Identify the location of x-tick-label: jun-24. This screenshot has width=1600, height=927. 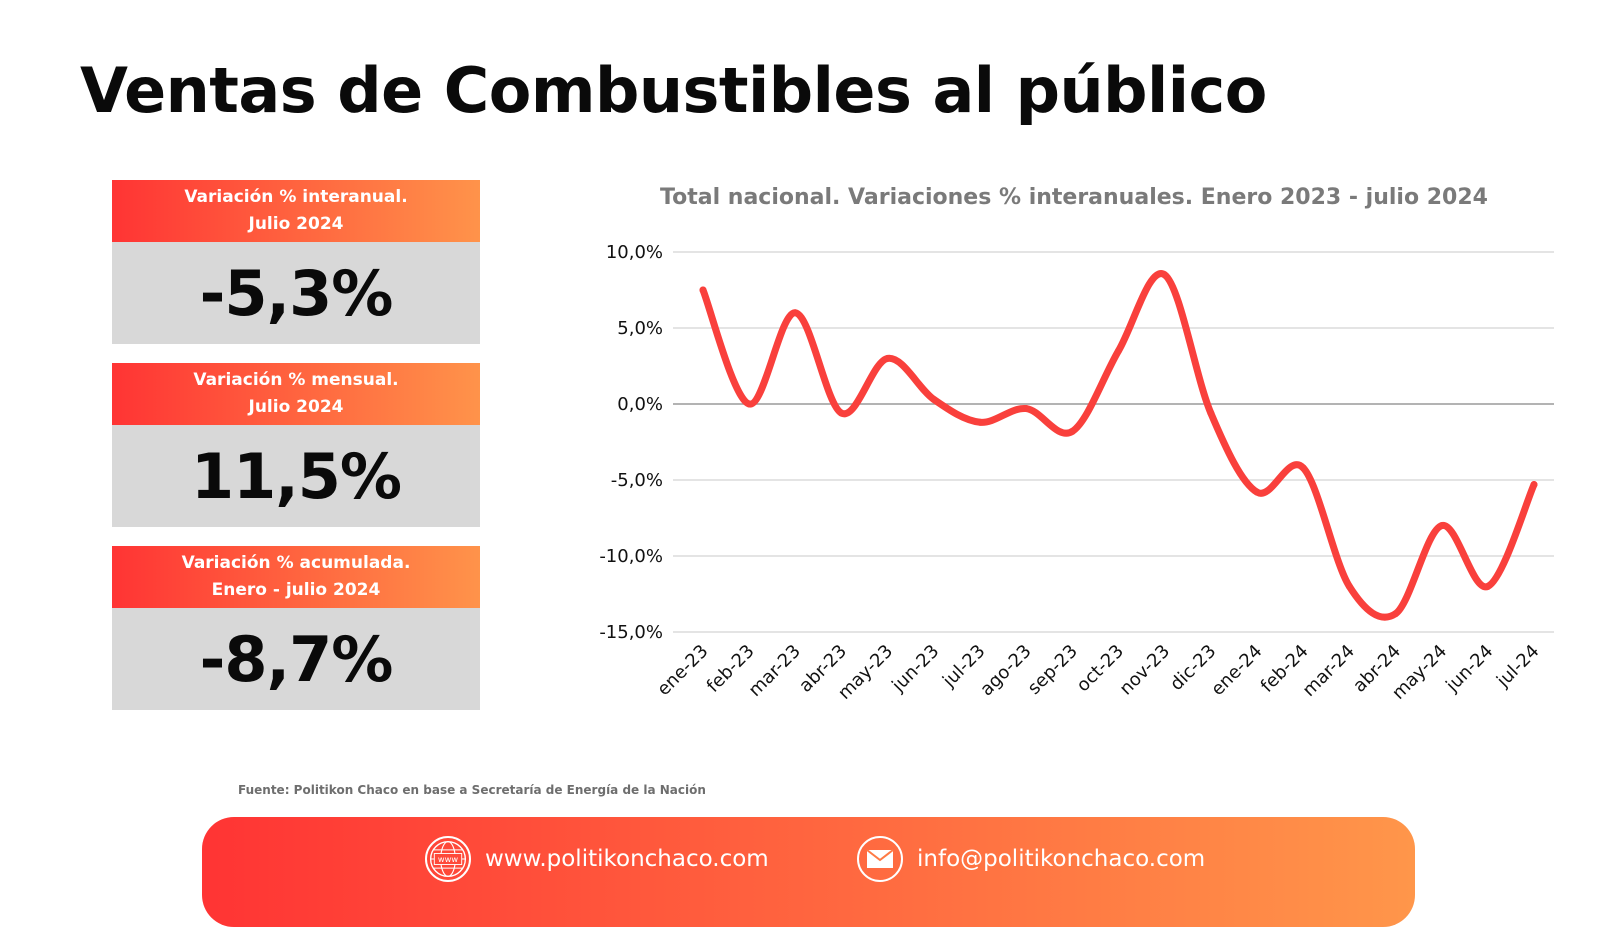
(1469, 669).